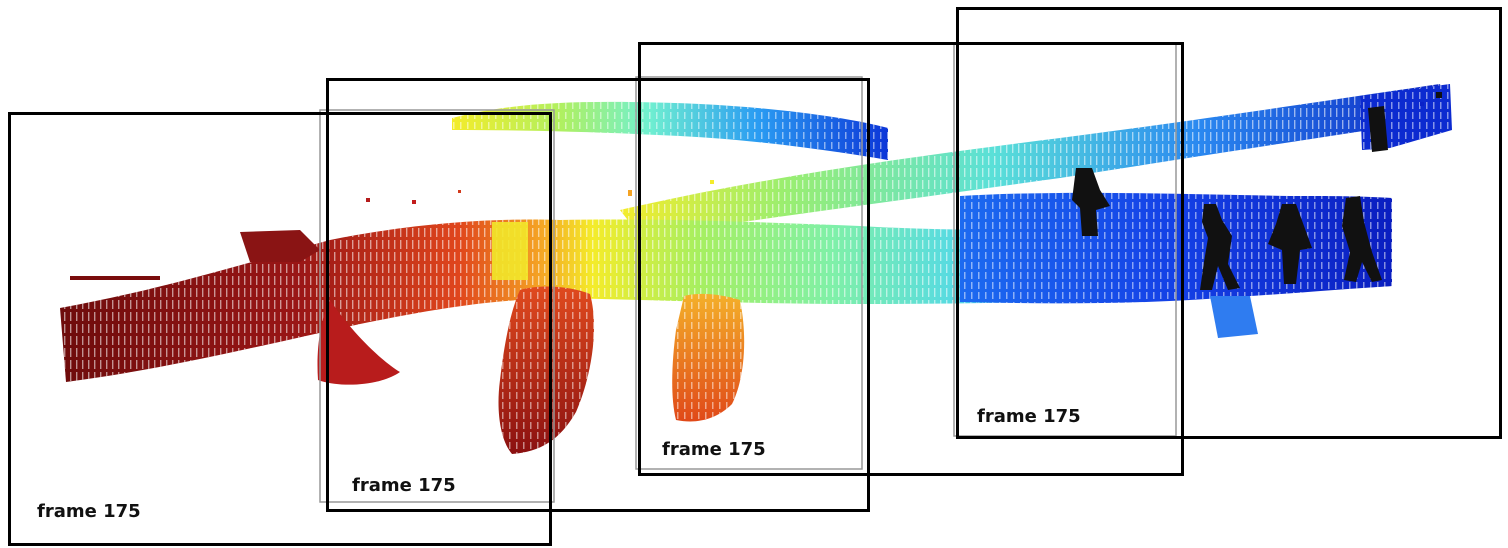 This screenshot has width=1508, height=548. I want to click on person-silhouettes, so click(1230, 198).